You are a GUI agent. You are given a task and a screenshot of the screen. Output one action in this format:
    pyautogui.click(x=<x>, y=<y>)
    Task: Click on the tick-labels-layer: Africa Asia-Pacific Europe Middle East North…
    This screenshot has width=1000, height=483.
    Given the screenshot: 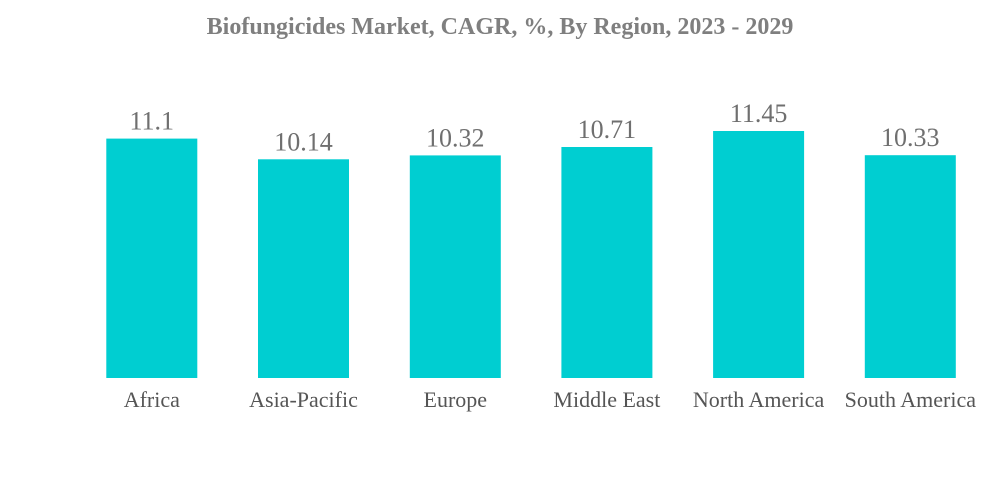 What is the action you would take?
    pyautogui.click(x=550, y=399)
    